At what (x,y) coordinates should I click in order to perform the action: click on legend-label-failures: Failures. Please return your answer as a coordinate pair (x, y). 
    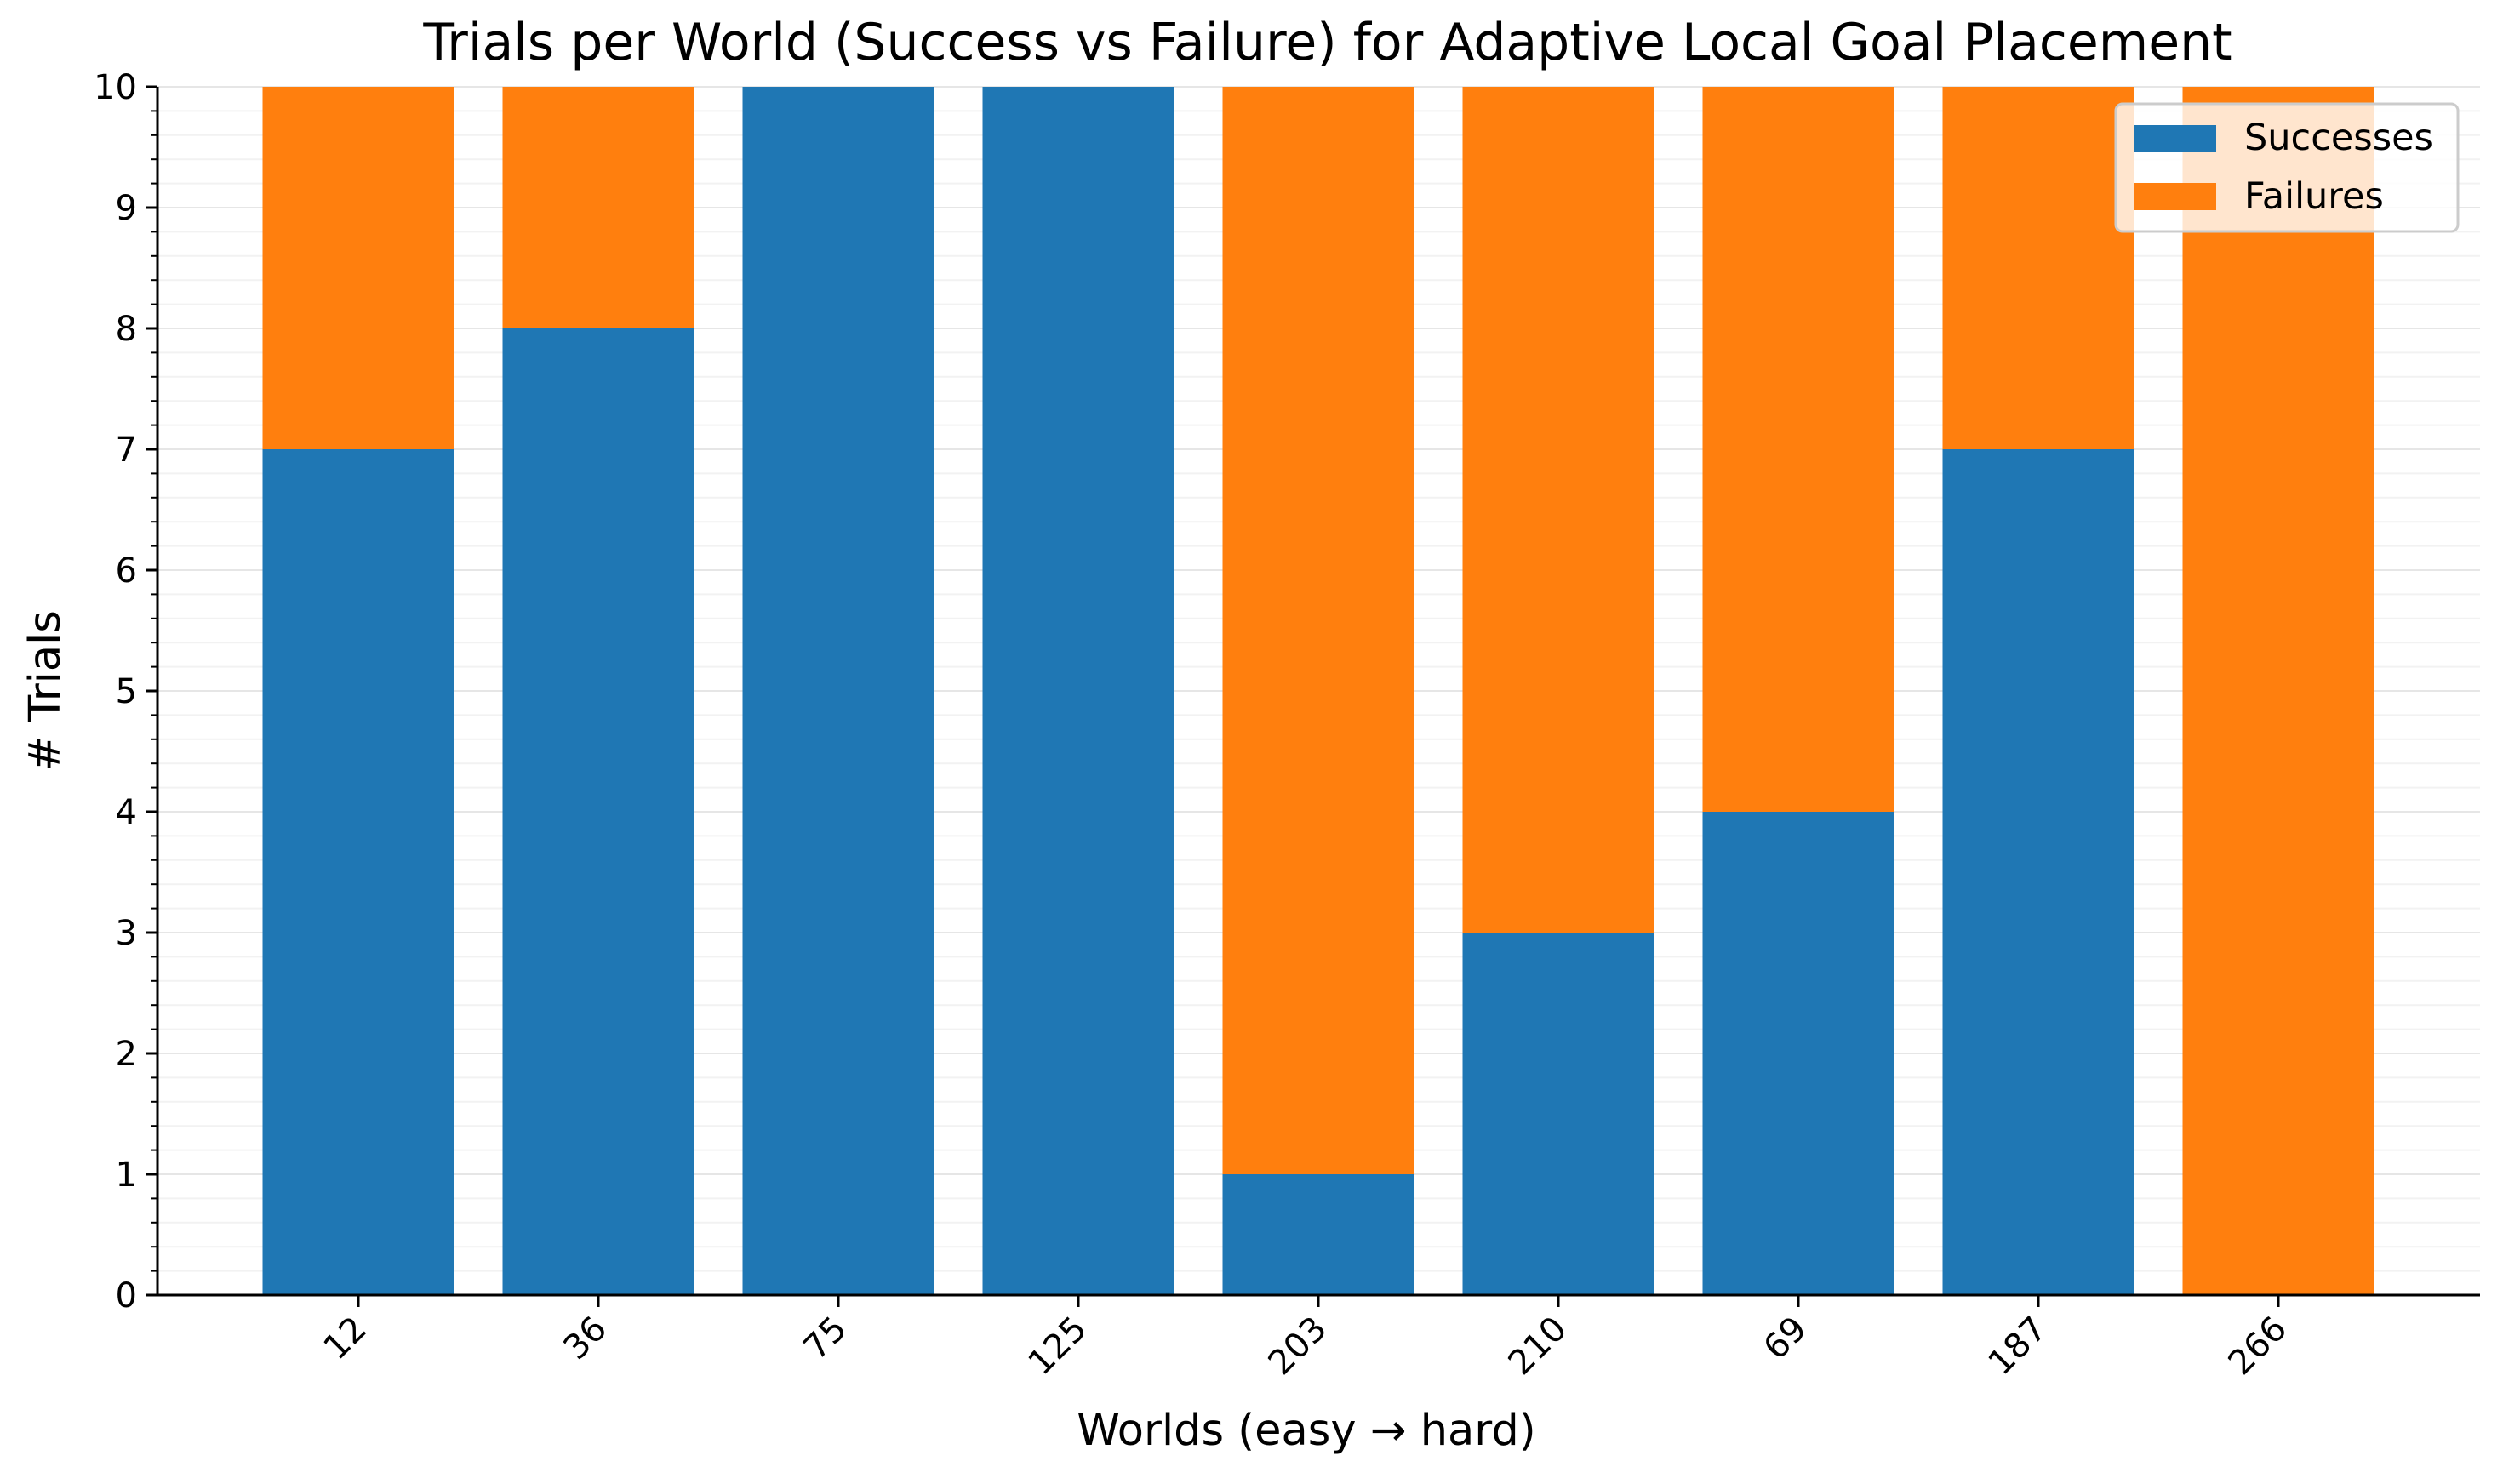
    Looking at the image, I should click on (2314, 196).